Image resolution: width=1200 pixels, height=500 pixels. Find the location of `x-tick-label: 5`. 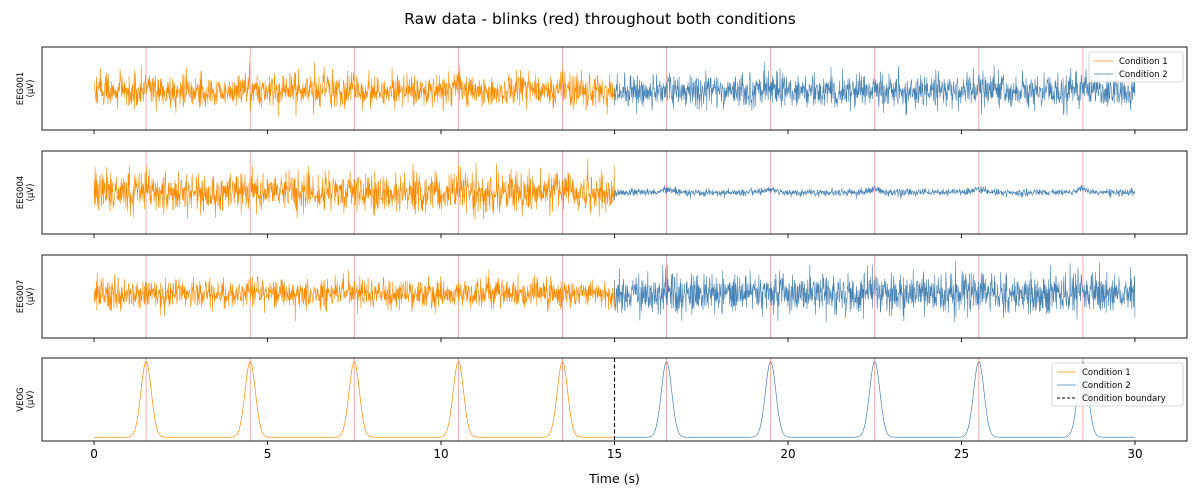

x-tick-label: 5 is located at coordinates (268, 454).